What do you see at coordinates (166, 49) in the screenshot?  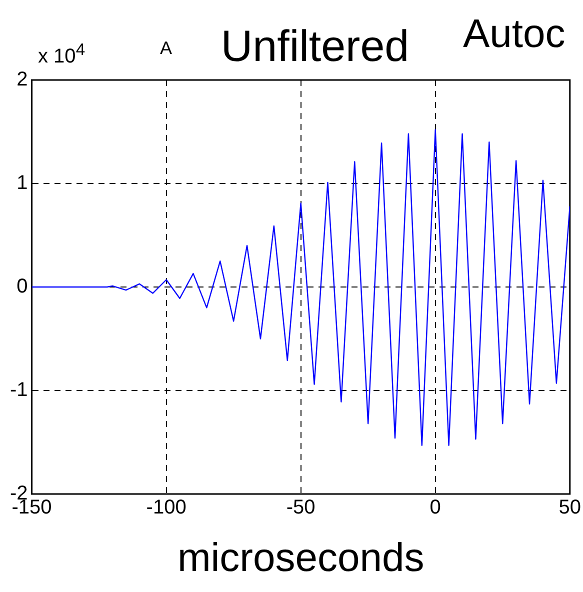 I see `text: A` at bounding box center [166, 49].